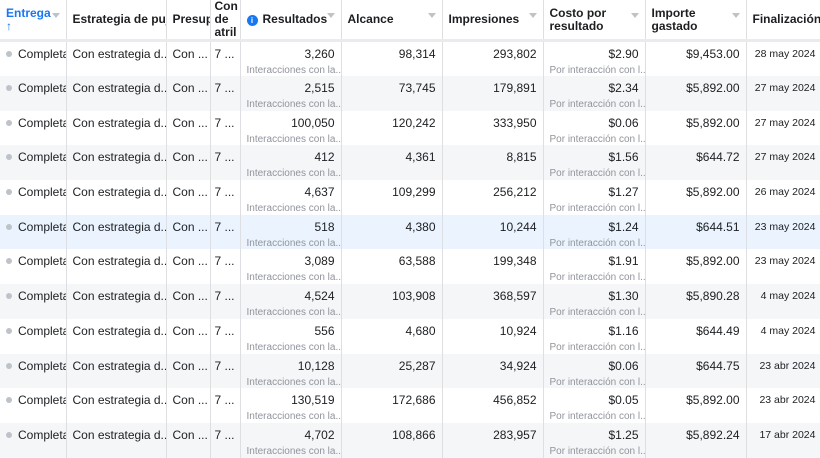 This screenshot has height=458, width=820. I want to click on column-header-presupuesto: Presupuesto, so click(188, 21).